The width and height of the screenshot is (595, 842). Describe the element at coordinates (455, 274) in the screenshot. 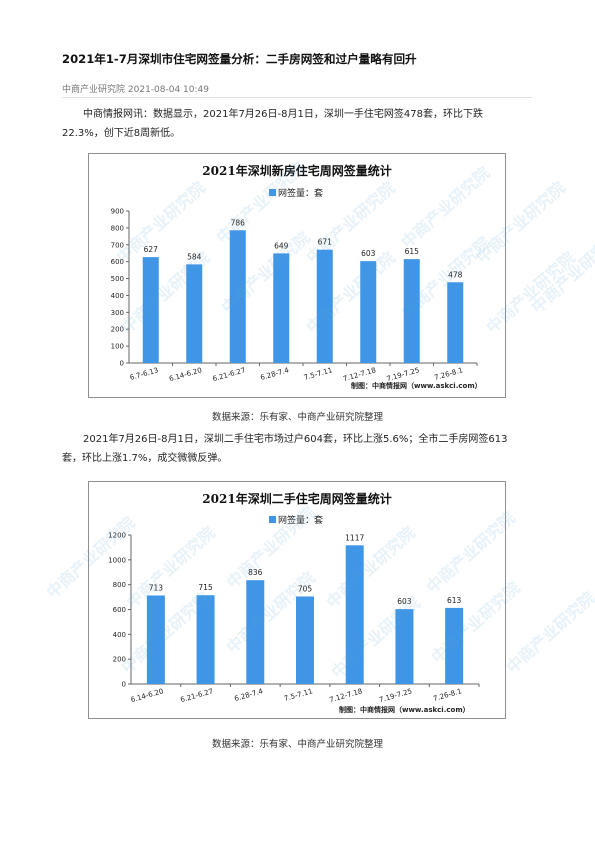

I see `data-label: 478` at that location.